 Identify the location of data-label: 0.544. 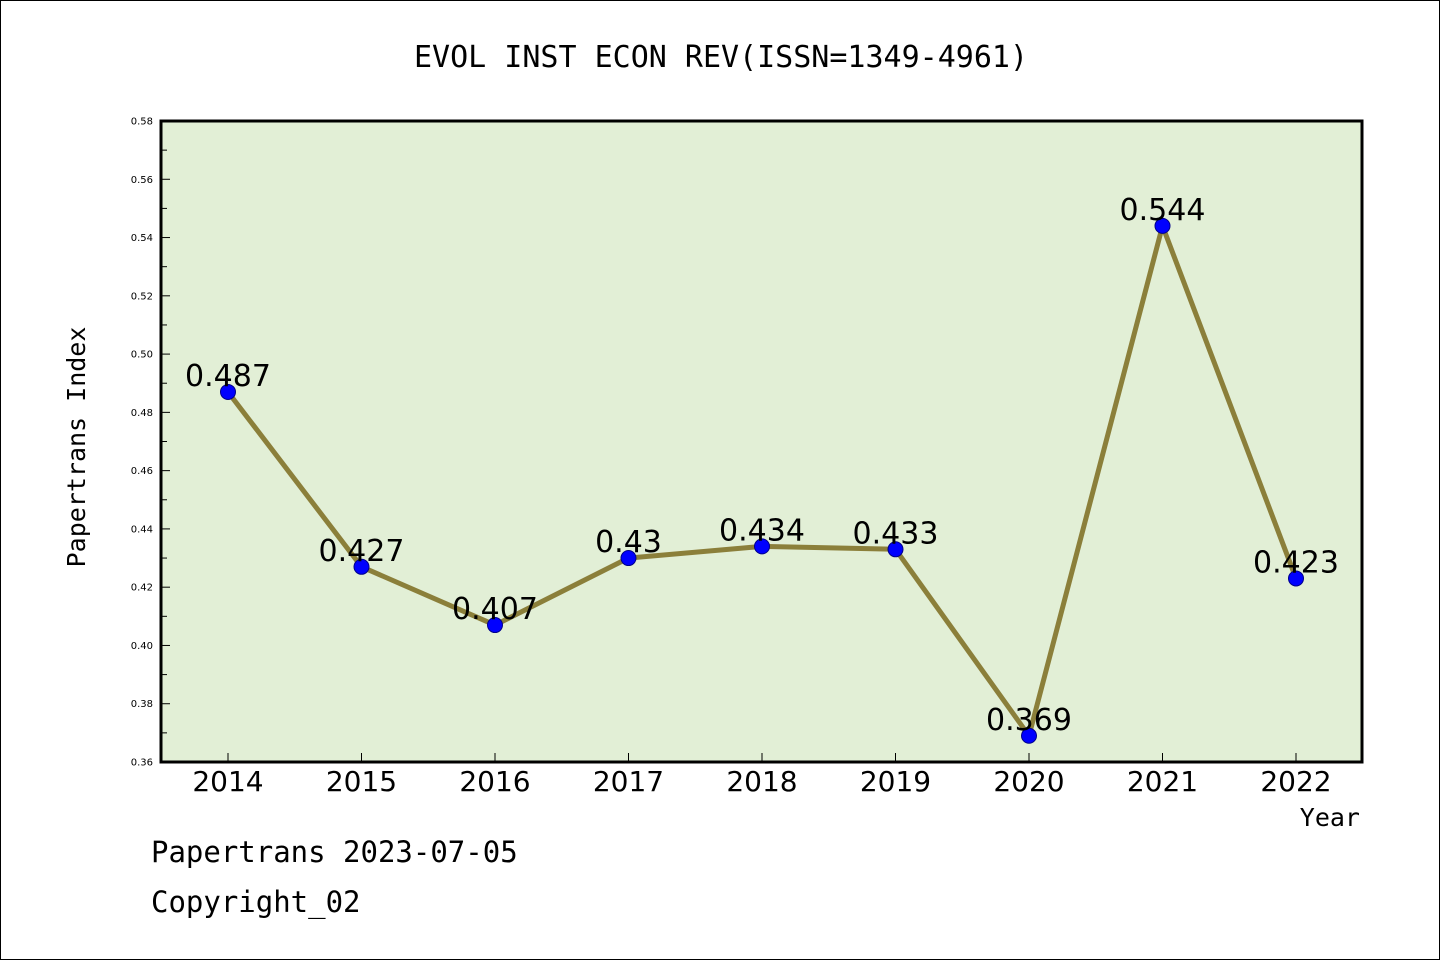
(1163, 210).